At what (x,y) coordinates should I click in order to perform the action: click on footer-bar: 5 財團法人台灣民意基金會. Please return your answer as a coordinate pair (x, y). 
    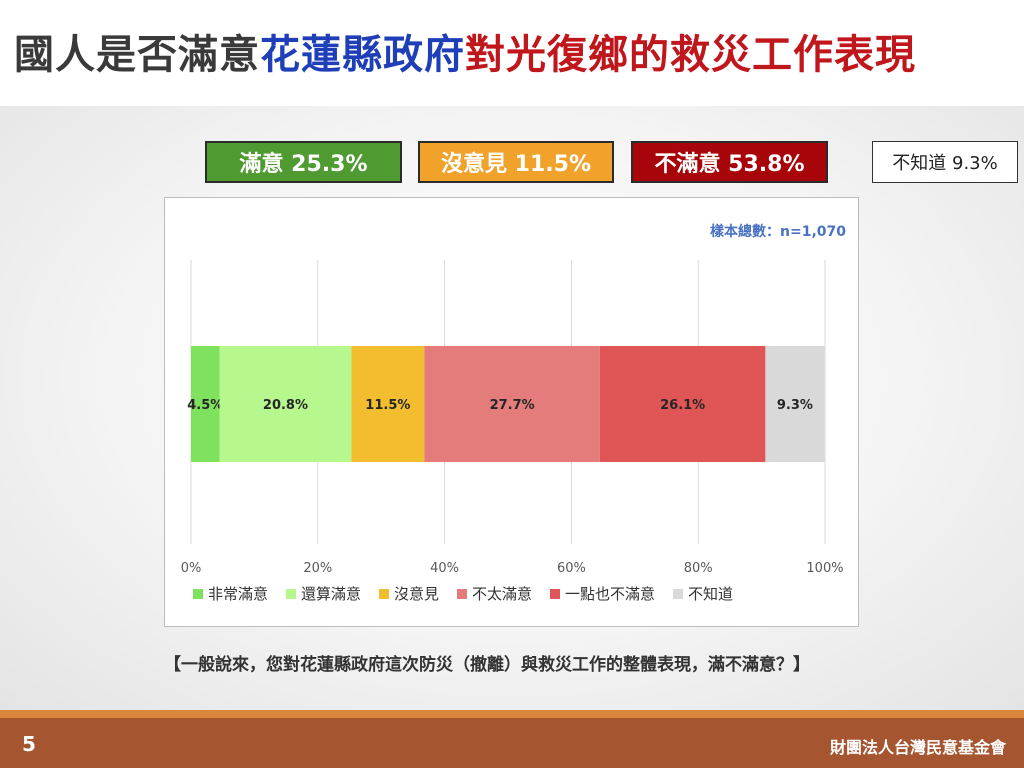
    Looking at the image, I should click on (512, 743).